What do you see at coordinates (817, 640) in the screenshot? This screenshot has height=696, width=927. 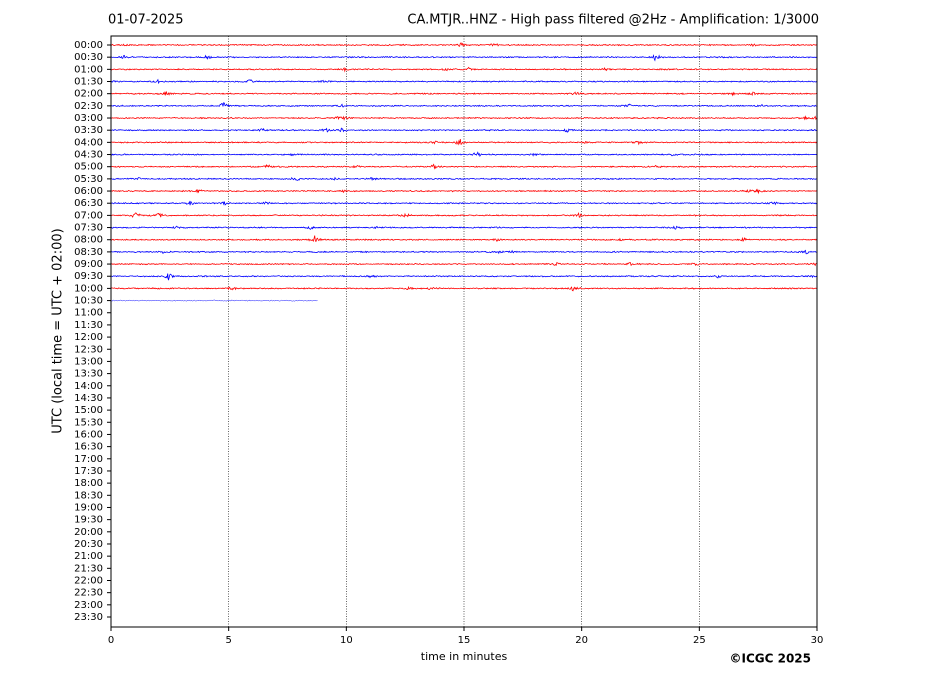 I see `x-tick-label: 30` at bounding box center [817, 640].